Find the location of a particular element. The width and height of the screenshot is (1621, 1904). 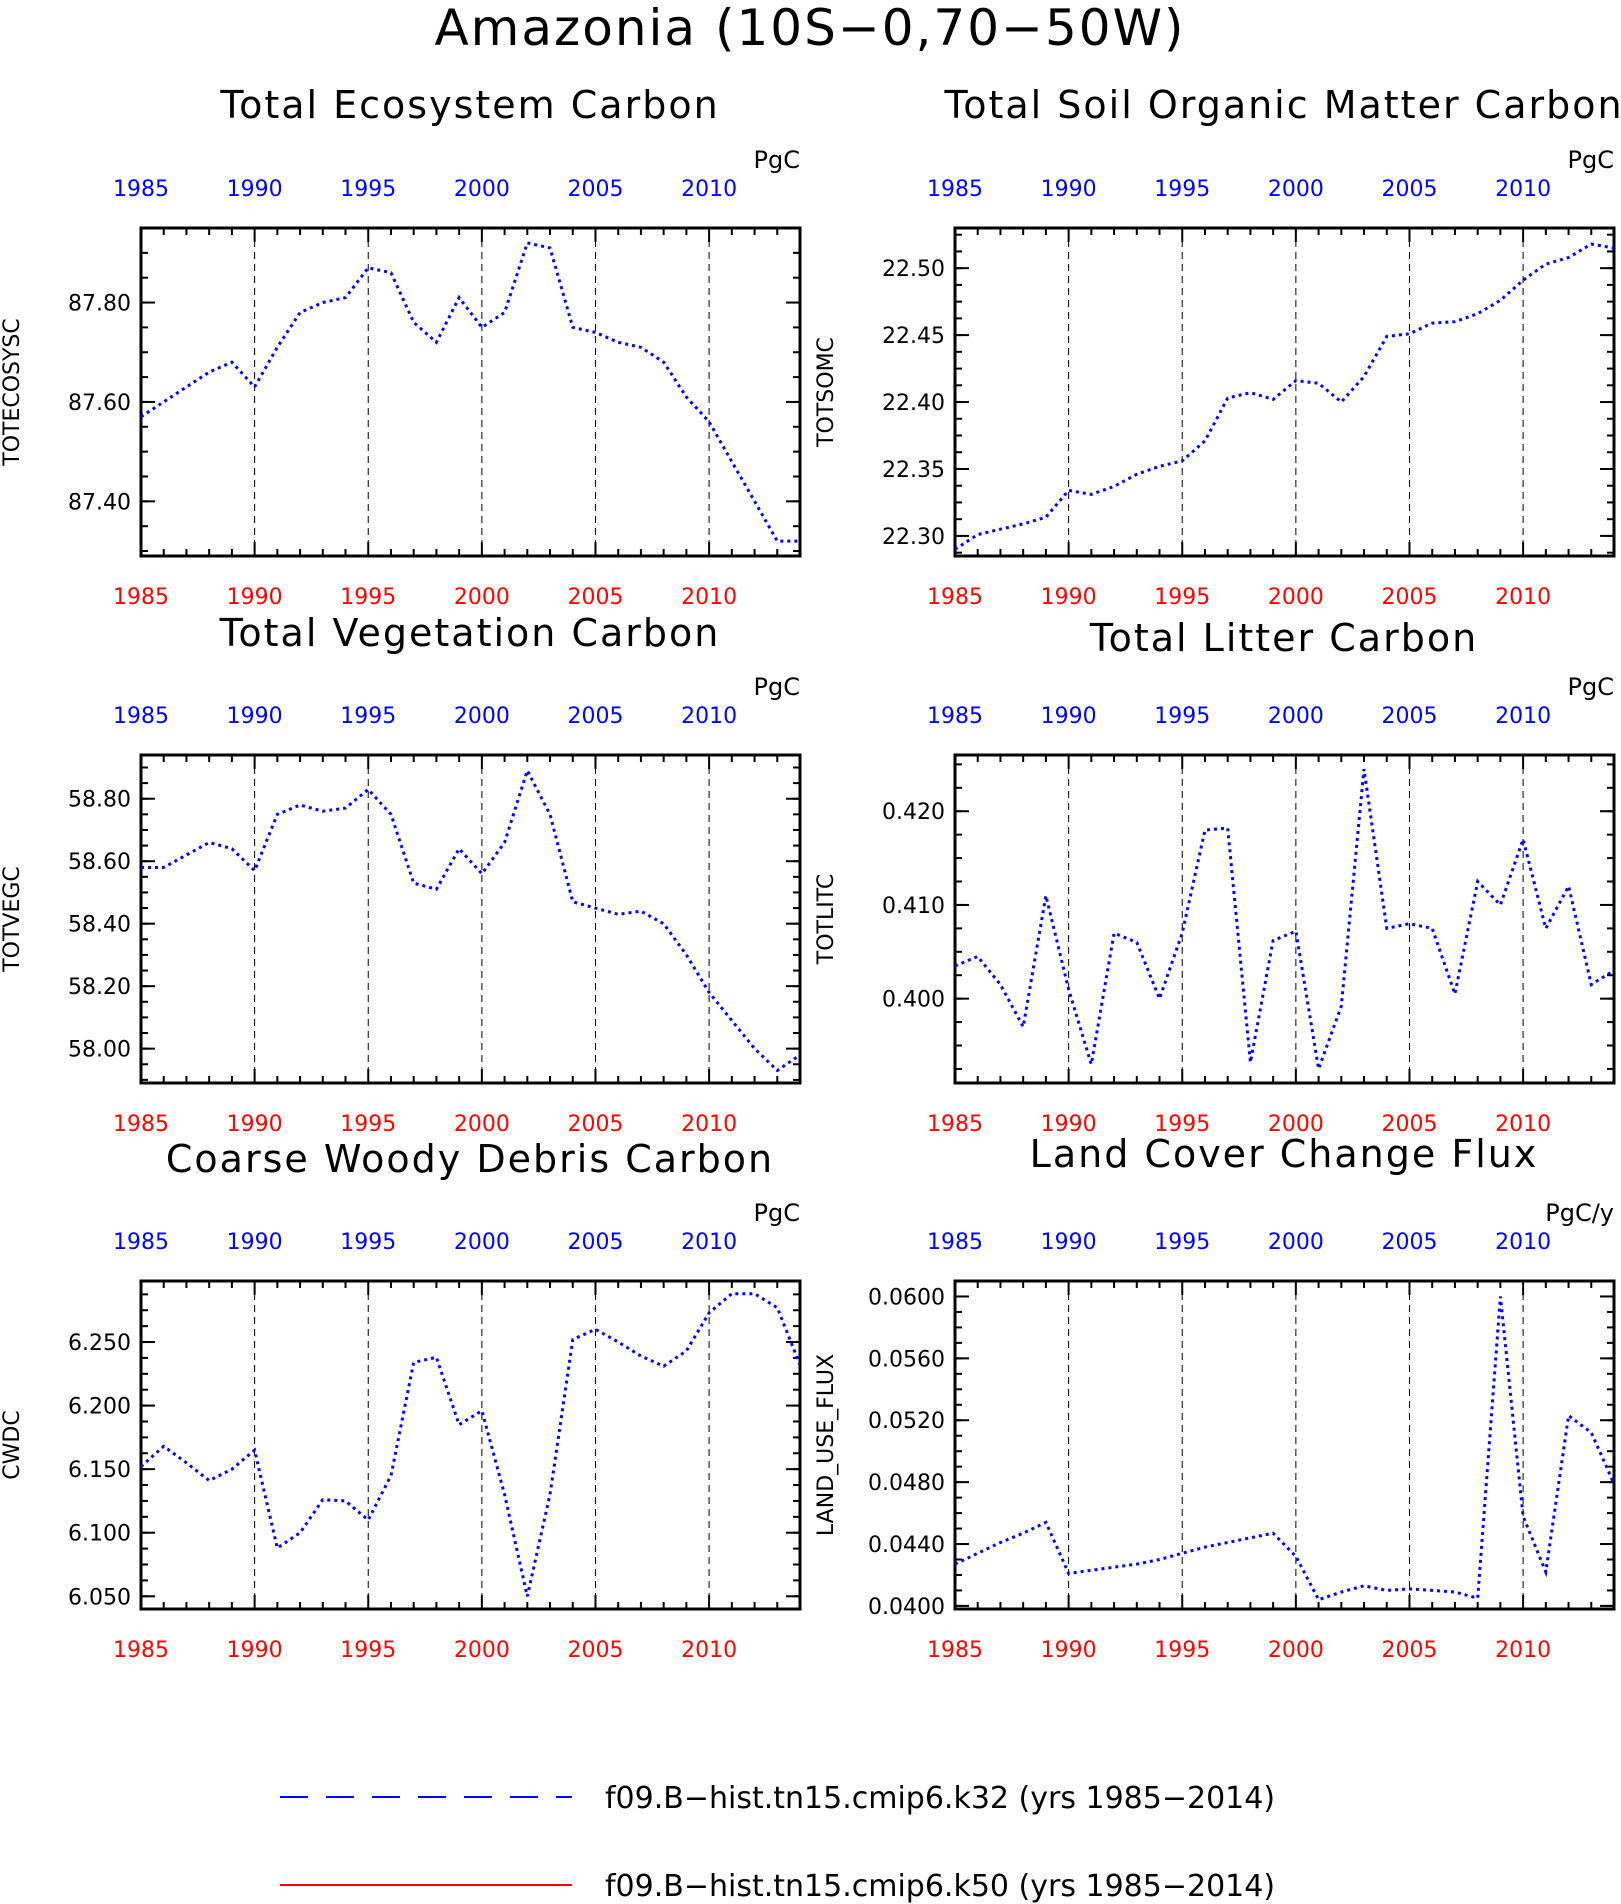

y-tick-label: 6.250 is located at coordinates (99, 1343).